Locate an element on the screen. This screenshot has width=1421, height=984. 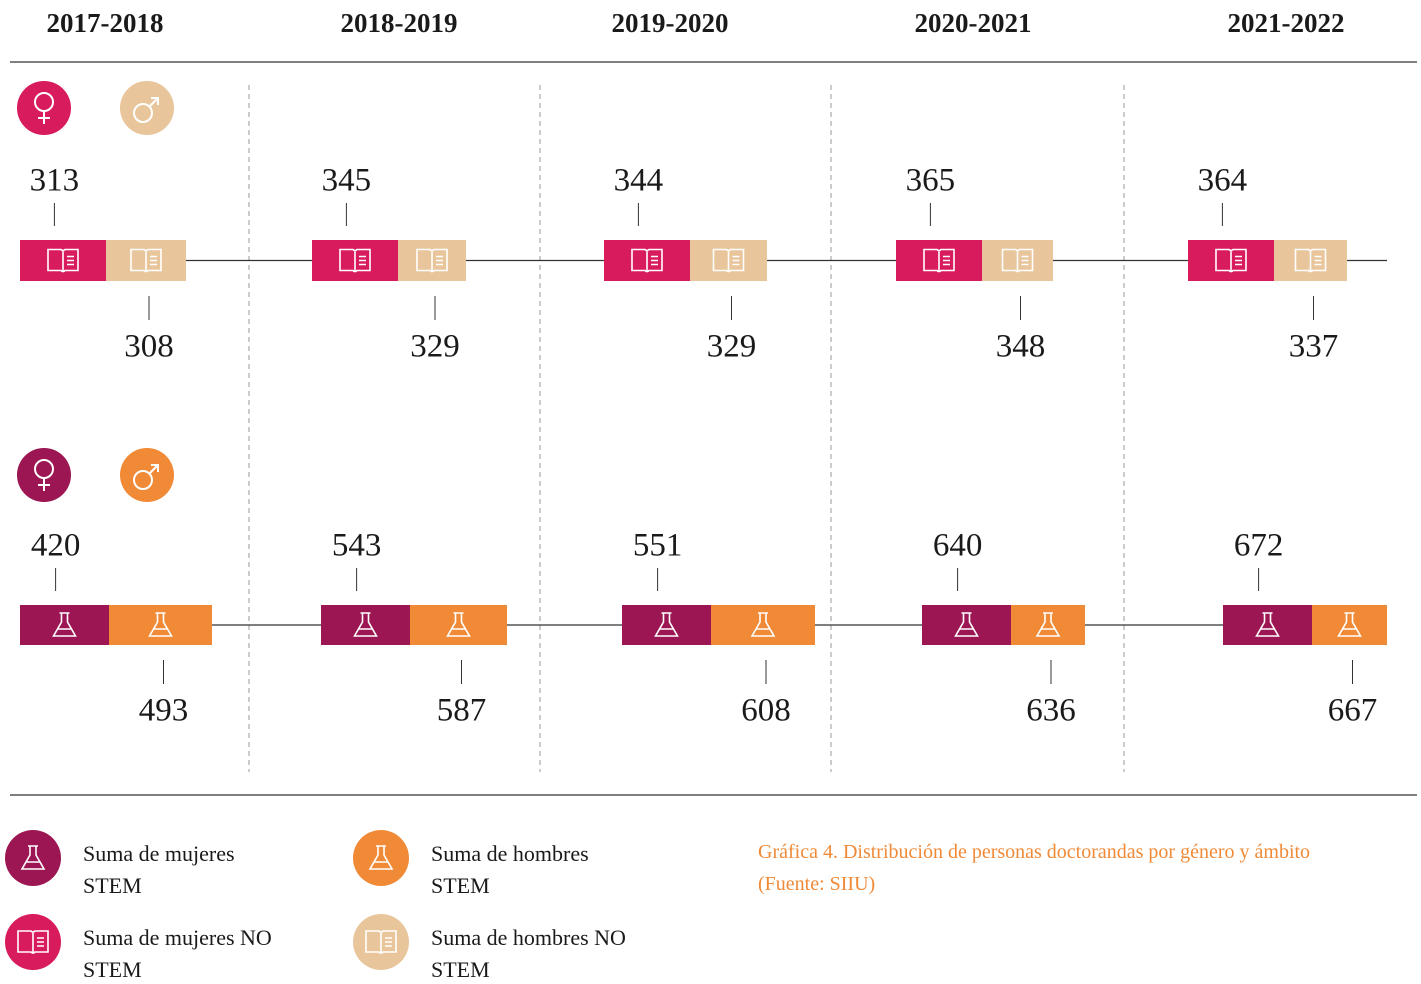
value-label: 337 is located at coordinates (1314, 347).